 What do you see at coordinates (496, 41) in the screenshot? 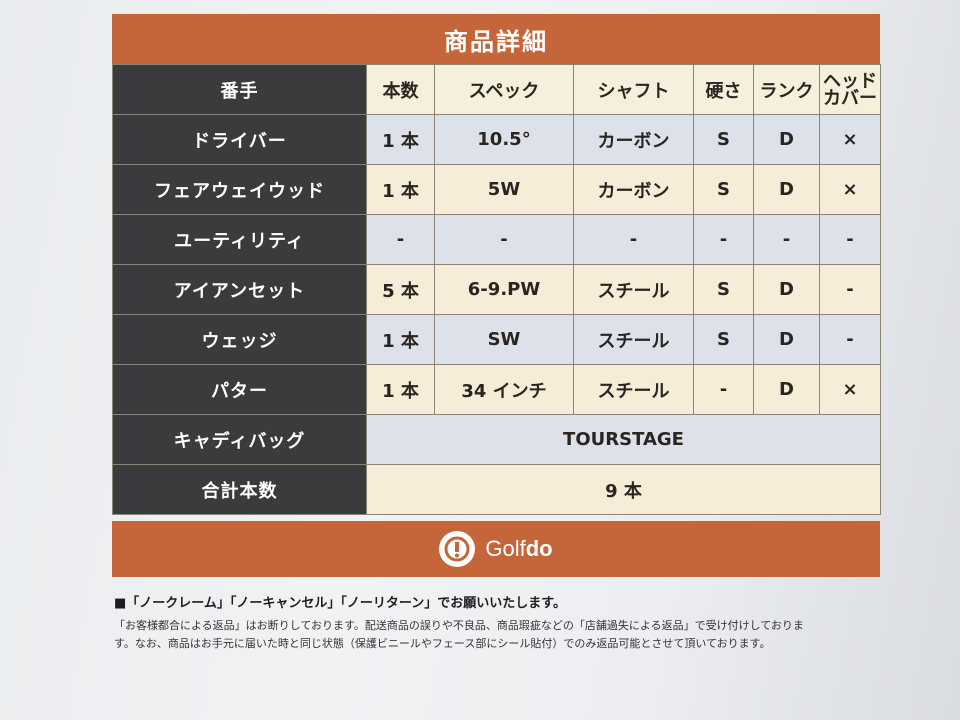
I see `page-title: 商品詳細` at bounding box center [496, 41].